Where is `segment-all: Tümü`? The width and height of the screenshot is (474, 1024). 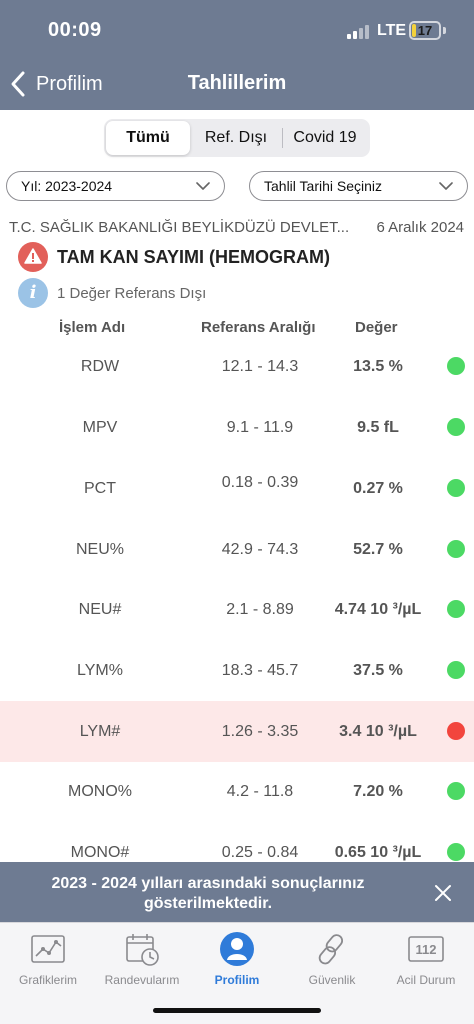
segment-all: Tümü is located at coordinates (148, 138).